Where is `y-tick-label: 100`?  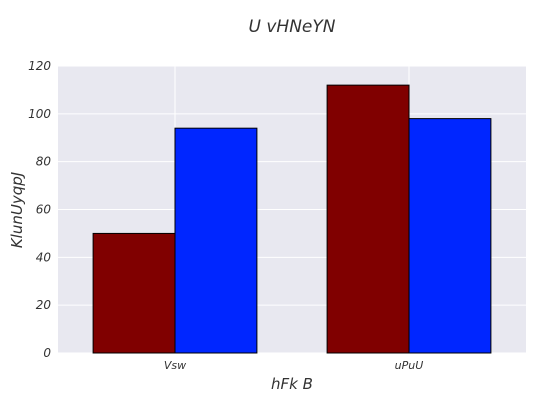 y-tick-label: 100 is located at coordinates (39, 114).